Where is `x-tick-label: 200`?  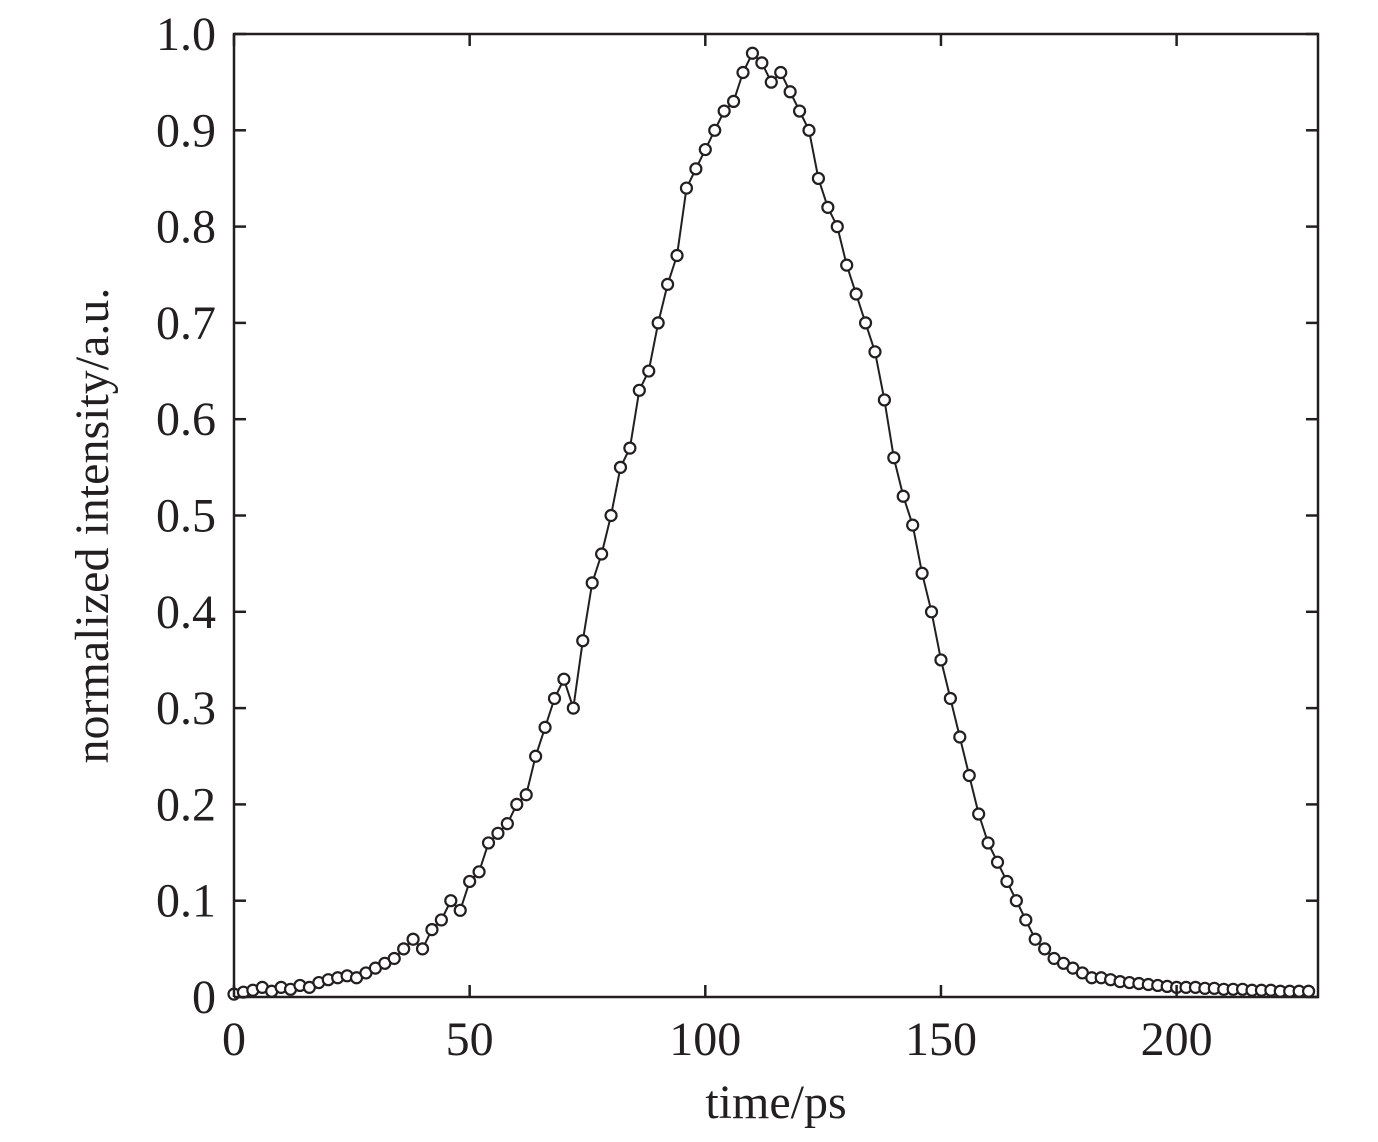
x-tick-label: 200 is located at coordinates (1177, 1039).